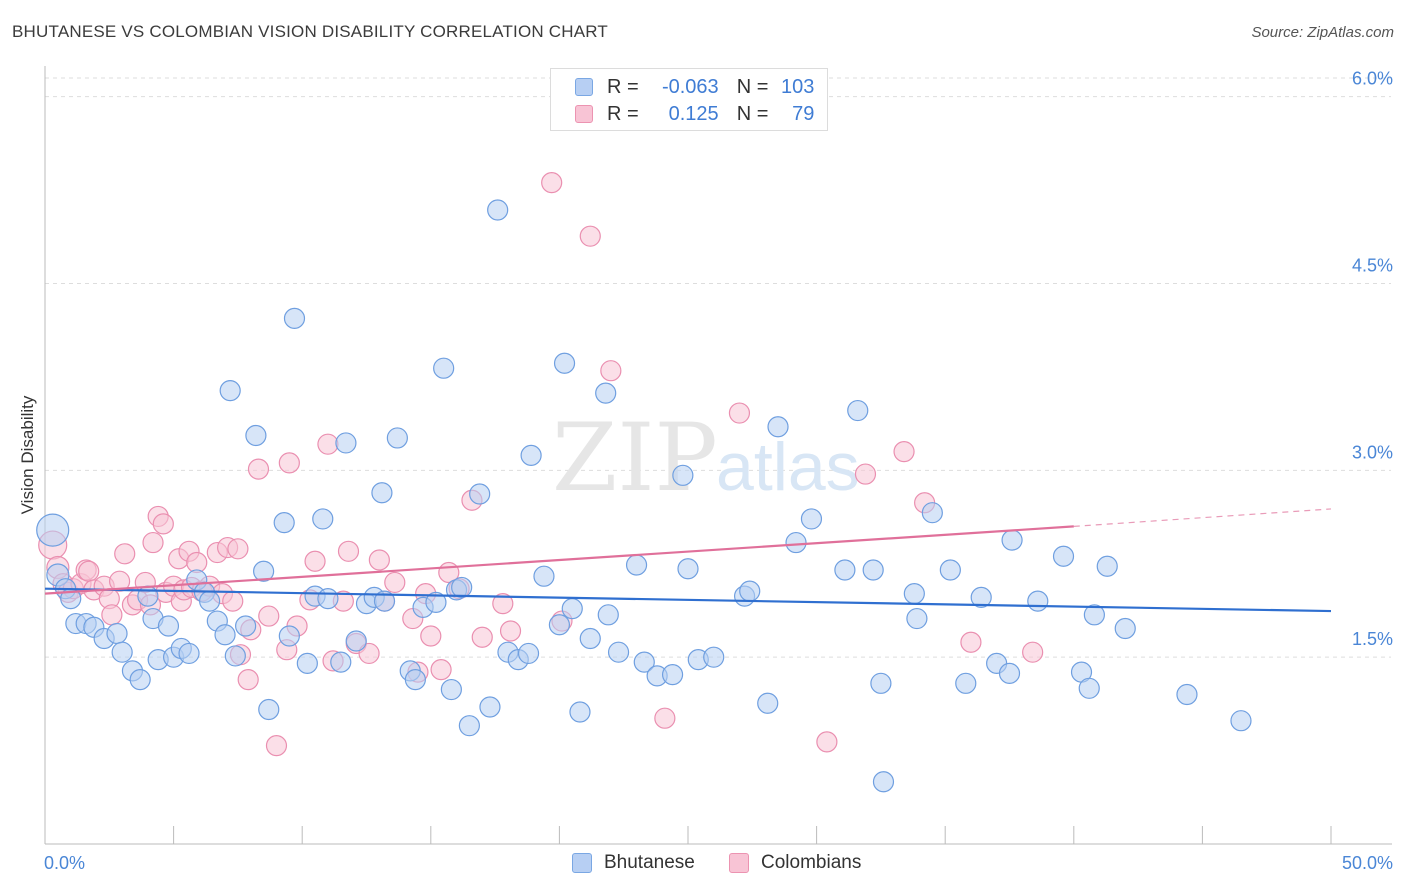  What do you see at coordinates (1367, 863) in the screenshot?
I see `x-tick-label-max: 50.0%` at bounding box center [1367, 863].